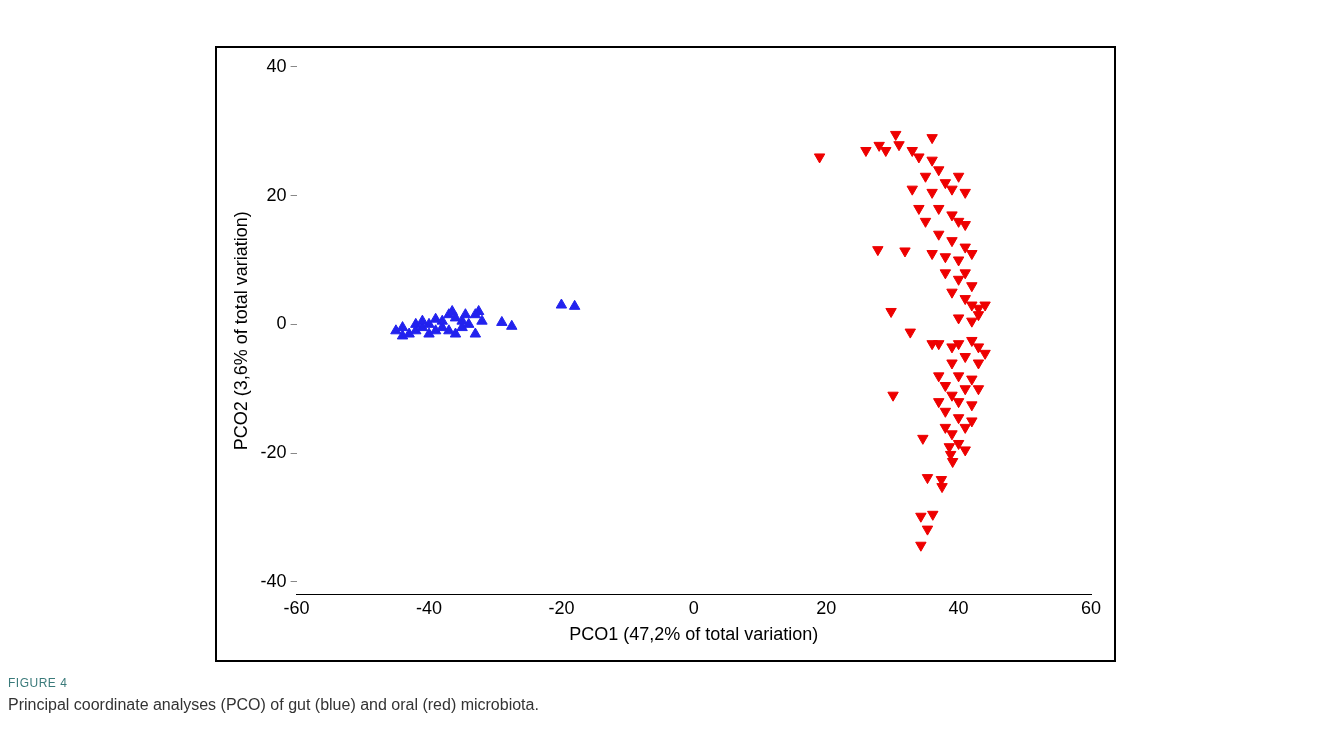 The height and width of the screenshot is (749, 1326). Describe the element at coordinates (1091, 607) in the screenshot. I see `x-tick-label: 60` at that location.